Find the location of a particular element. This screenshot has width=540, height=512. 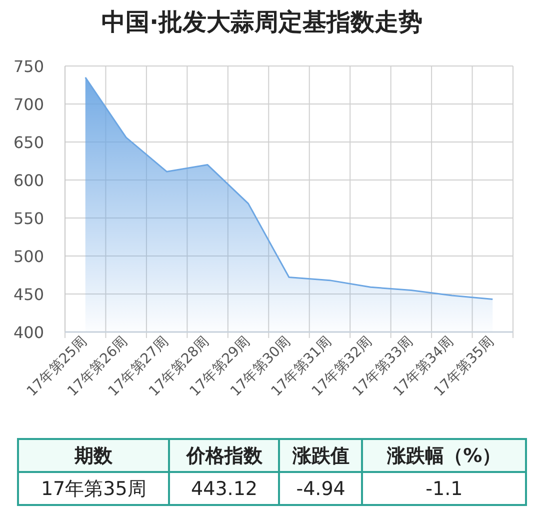

y-tick-label: 400 is located at coordinates (28, 332).